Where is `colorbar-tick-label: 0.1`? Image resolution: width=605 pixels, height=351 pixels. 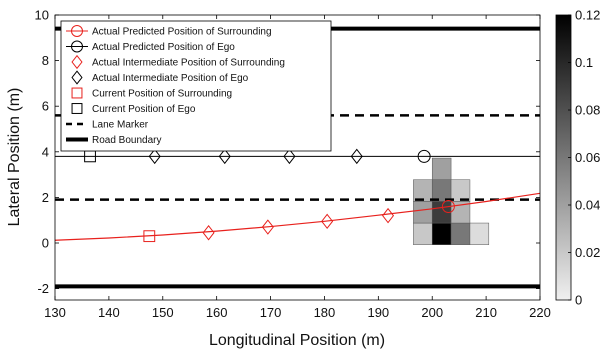
colorbar-tick-label: 0.1 is located at coordinates (584, 62).